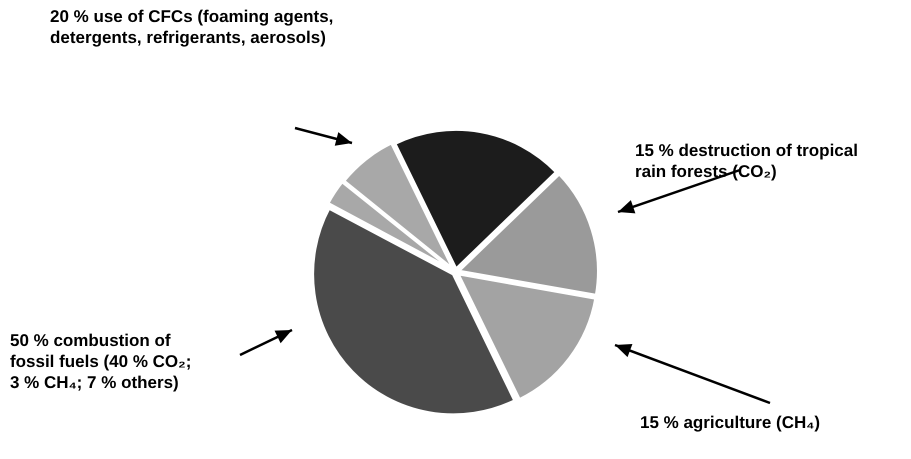 This screenshot has width=911, height=459. What do you see at coordinates (101, 361) in the screenshot?
I see `text: 50 % combustion of fossil fuels (40 % CO₂; 3 % CH₄; 7 % others)` at bounding box center [101, 361].